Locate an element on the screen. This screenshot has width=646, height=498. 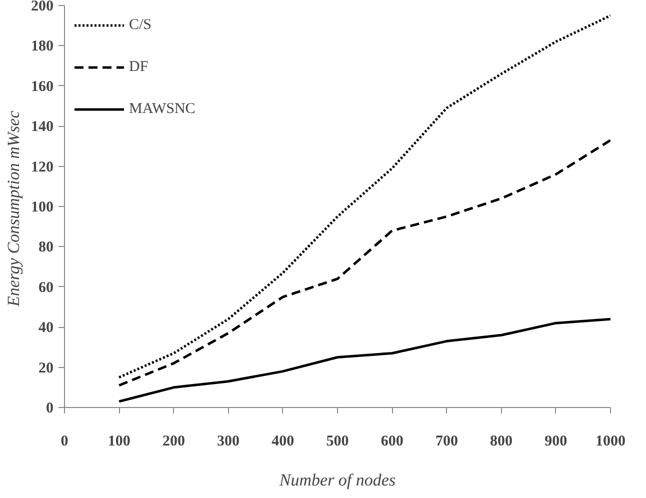
legend-label: DF is located at coordinates (139, 67).